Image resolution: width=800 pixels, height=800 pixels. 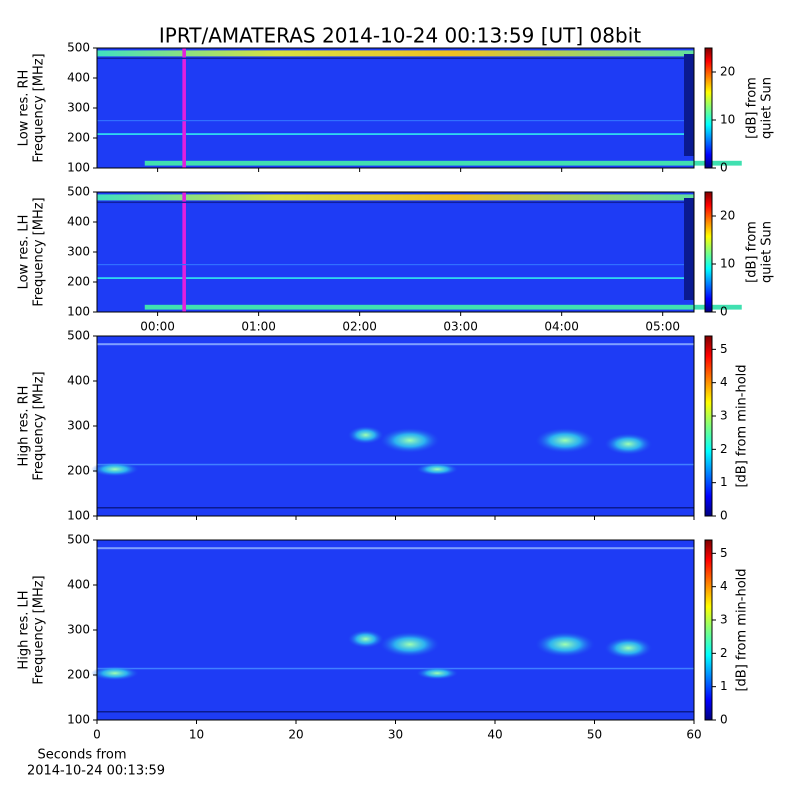 I want to click on x-tick-label: 01:00, so click(x=258, y=327).